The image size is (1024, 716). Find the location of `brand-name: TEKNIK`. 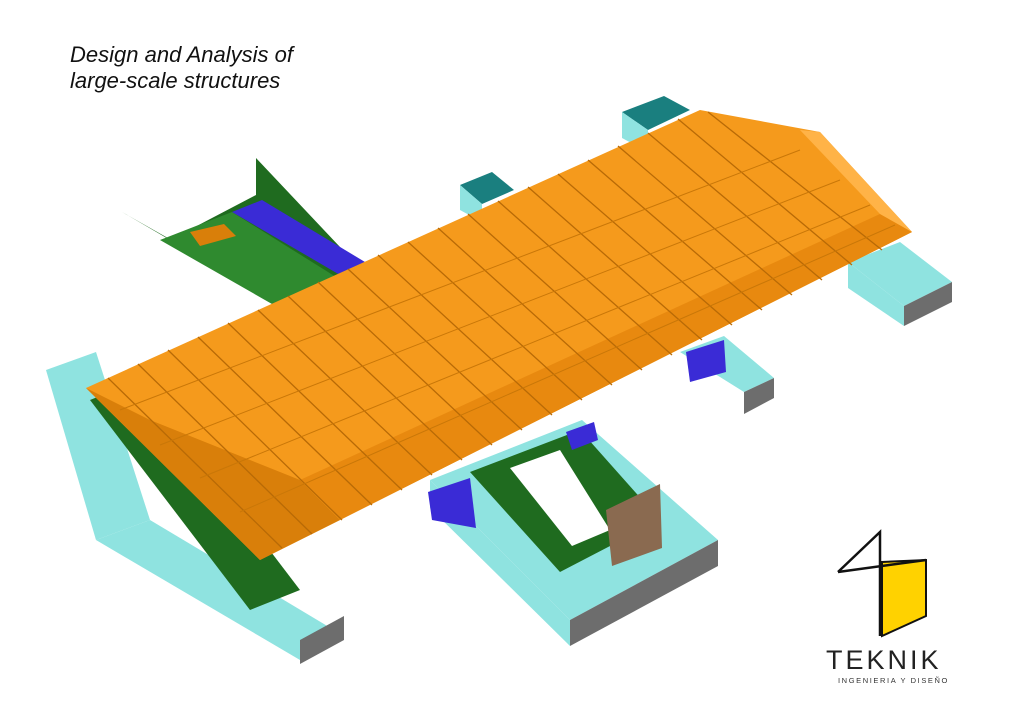

brand-name: TEKNIK is located at coordinates (884, 660).